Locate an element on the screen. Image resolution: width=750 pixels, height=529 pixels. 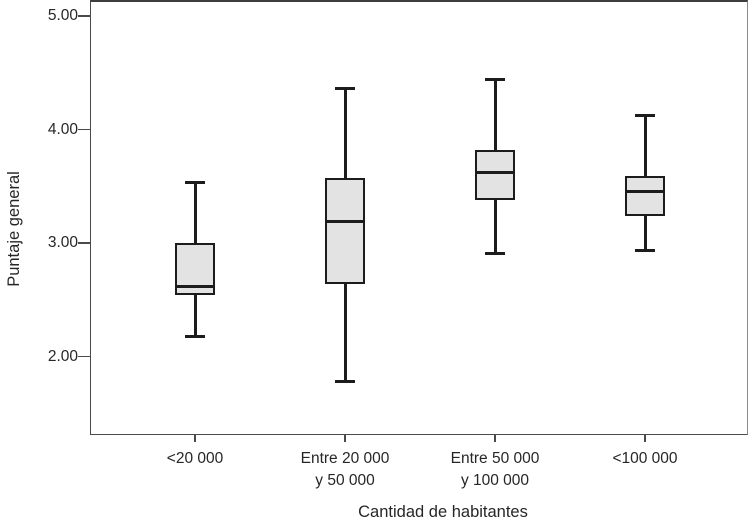
x-tick-label-line: <20 000 is located at coordinates (195, 458).